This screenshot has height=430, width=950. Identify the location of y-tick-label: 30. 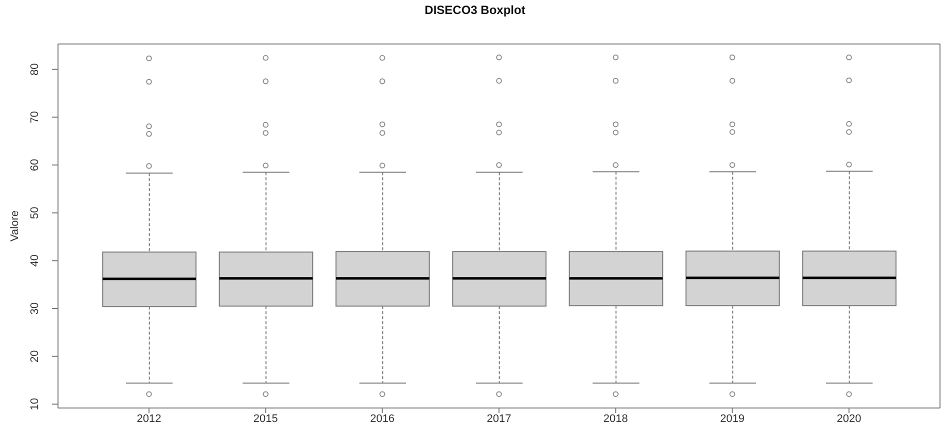
(35, 308).